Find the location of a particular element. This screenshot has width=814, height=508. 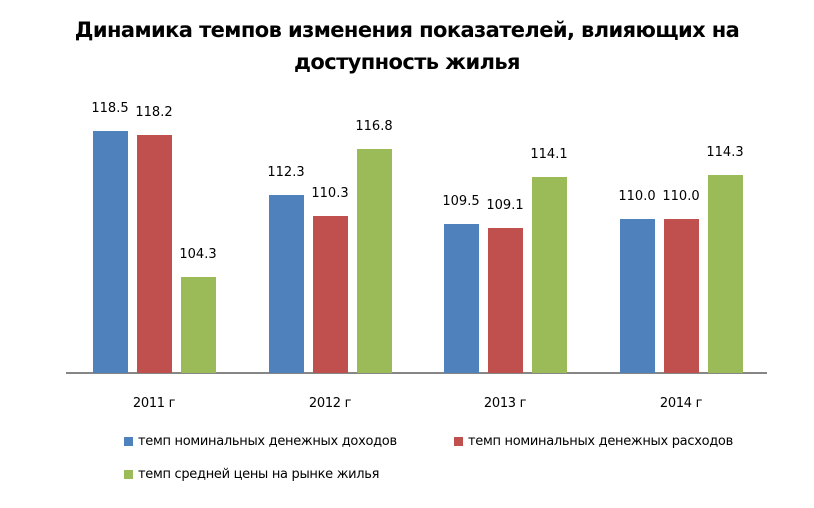

legend-item-housing: темп средней цены на рынке жилья is located at coordinates (251, 474).